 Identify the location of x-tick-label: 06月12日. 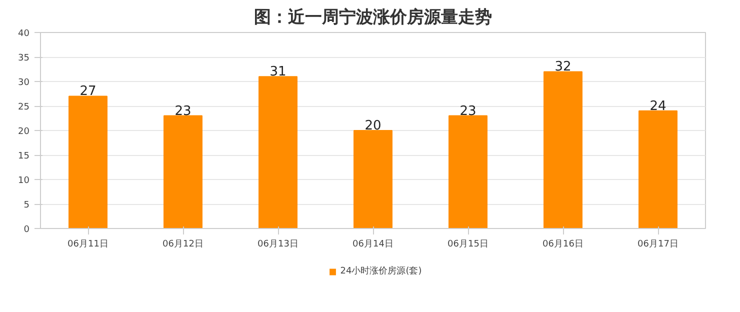
(183, 245).